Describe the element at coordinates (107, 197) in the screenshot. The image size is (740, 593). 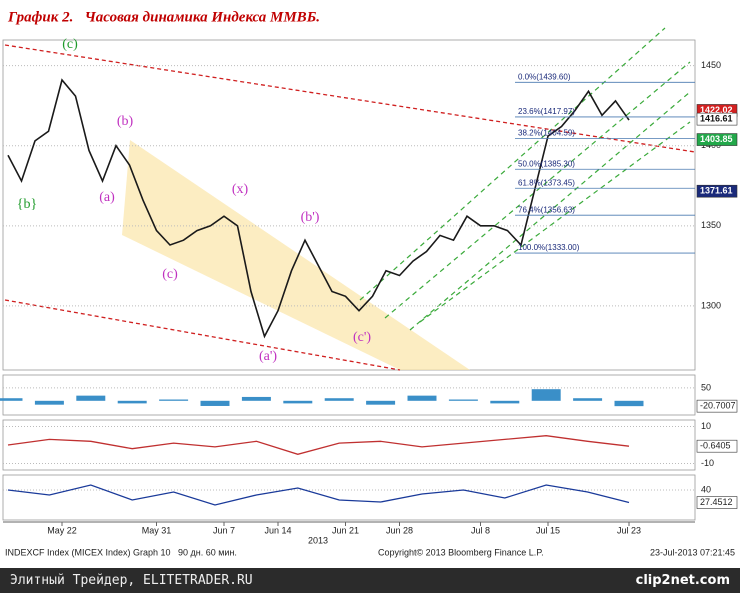
I see `wave-label: (a)` at that location.